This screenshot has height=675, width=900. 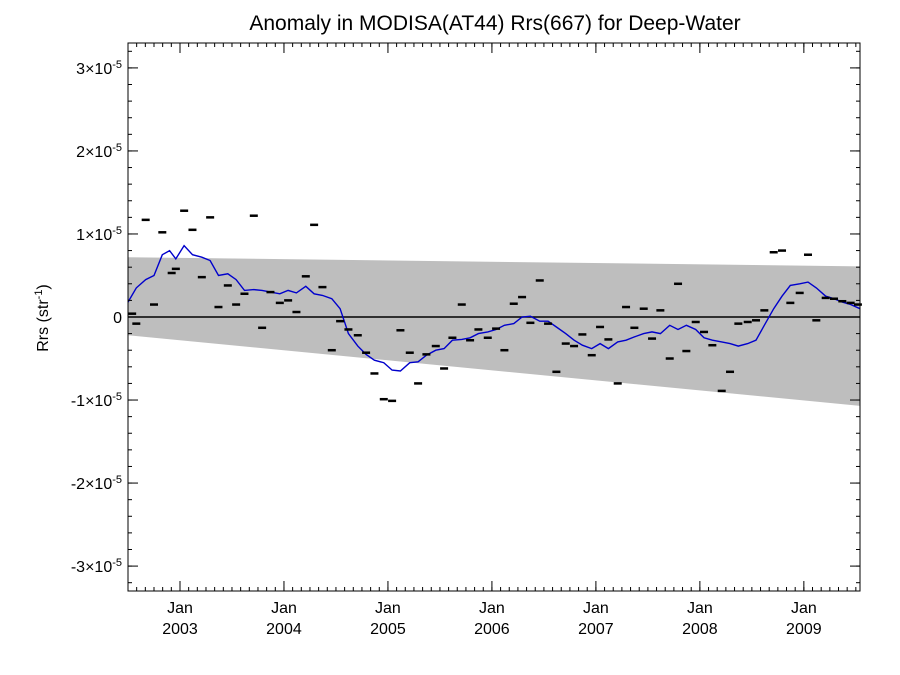 I want to click on x-tick-year: 2004, so click(x=284, y=629).